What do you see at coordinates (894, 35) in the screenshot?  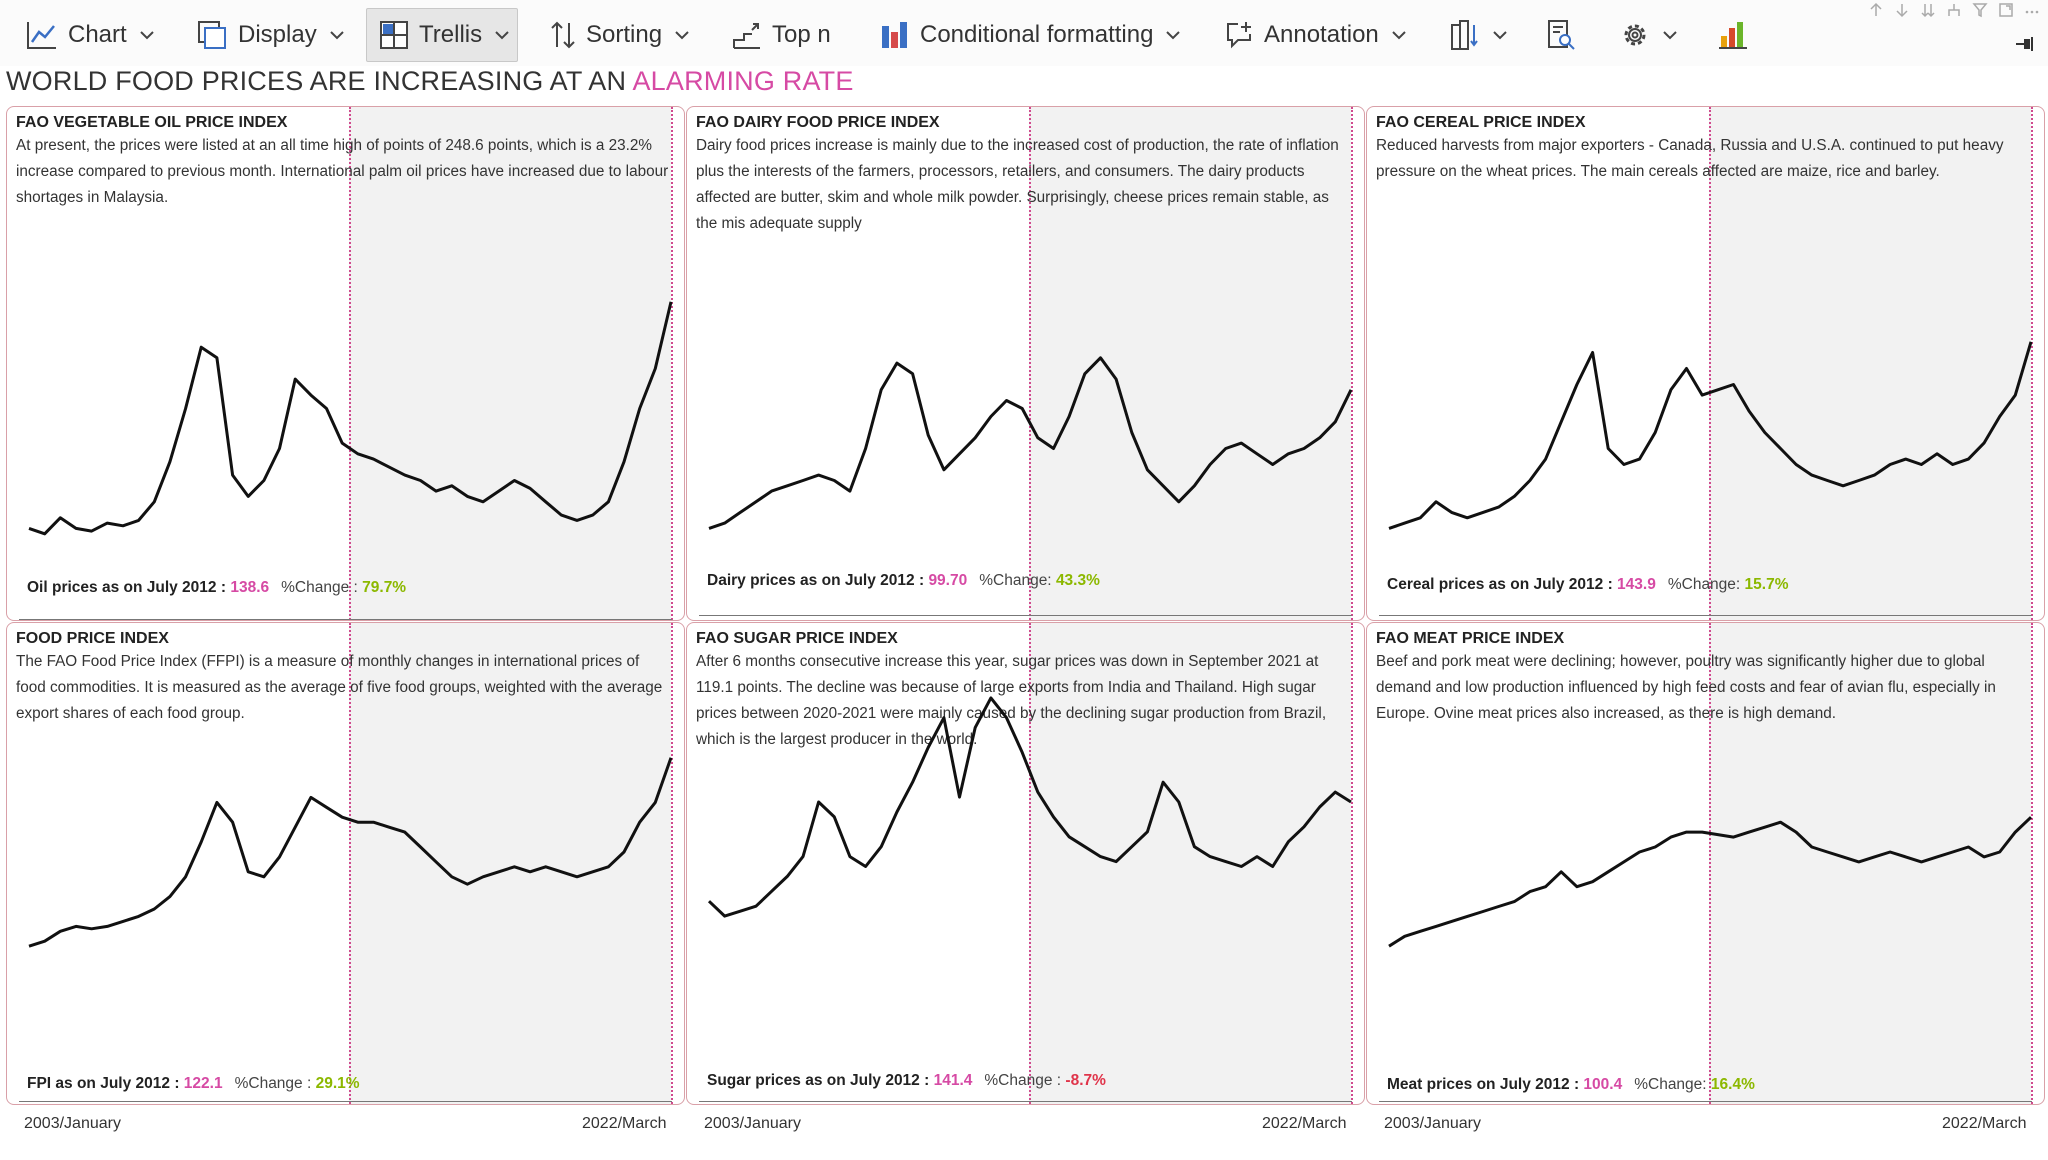 I see `conditional-formatting-icon` at bounding box center [894, 35].